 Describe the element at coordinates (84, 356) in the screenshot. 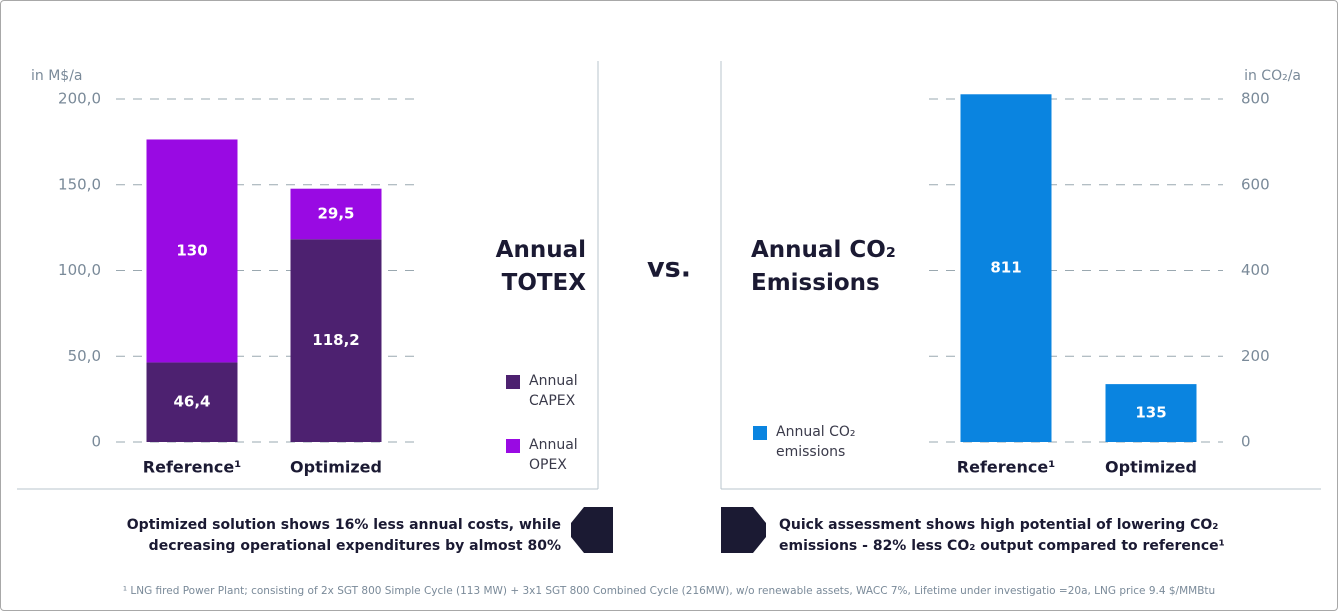

I see `y-tick-label: 50,0` at that location.